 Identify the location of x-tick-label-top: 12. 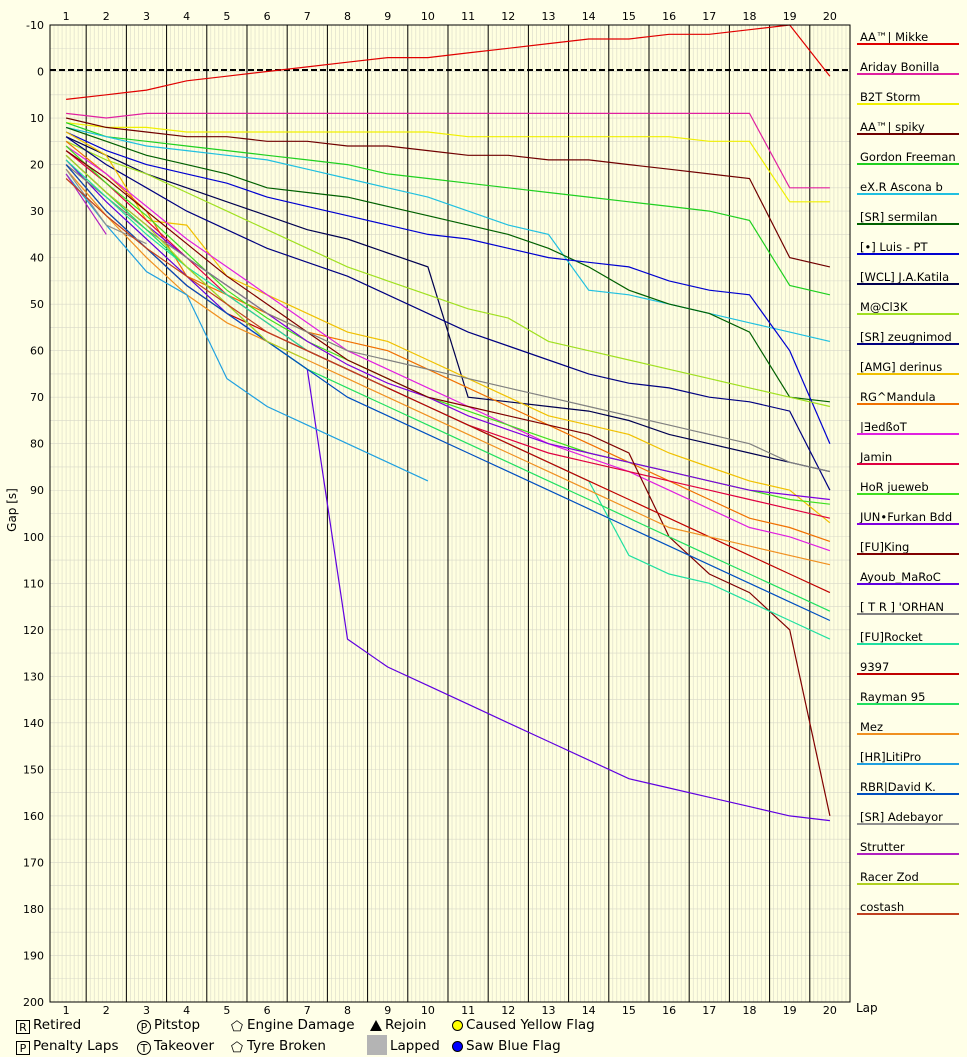
(508, 16).